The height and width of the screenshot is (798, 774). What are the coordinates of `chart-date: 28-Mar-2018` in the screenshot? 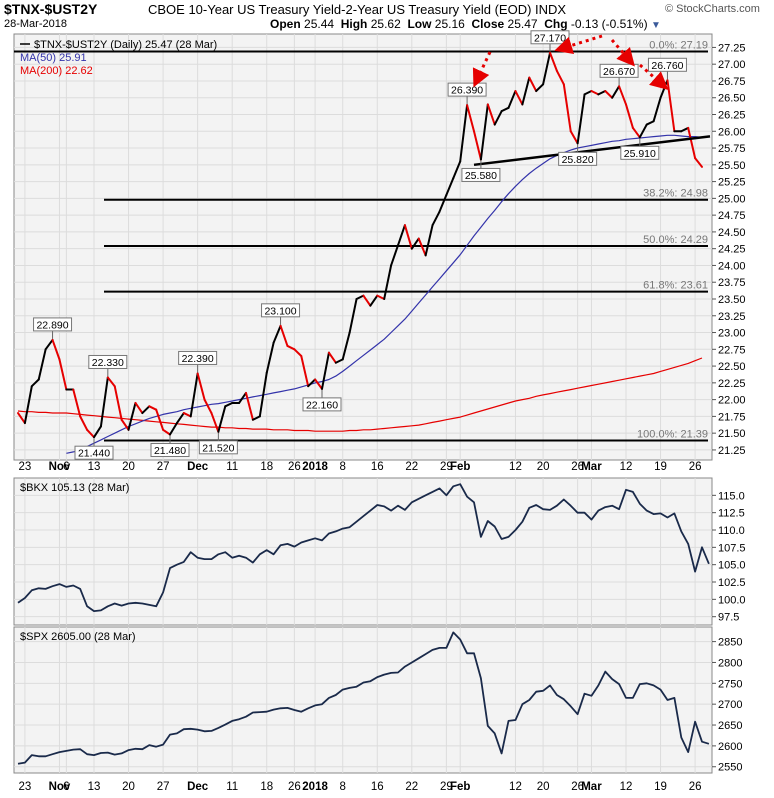 It's located at (35, 24).